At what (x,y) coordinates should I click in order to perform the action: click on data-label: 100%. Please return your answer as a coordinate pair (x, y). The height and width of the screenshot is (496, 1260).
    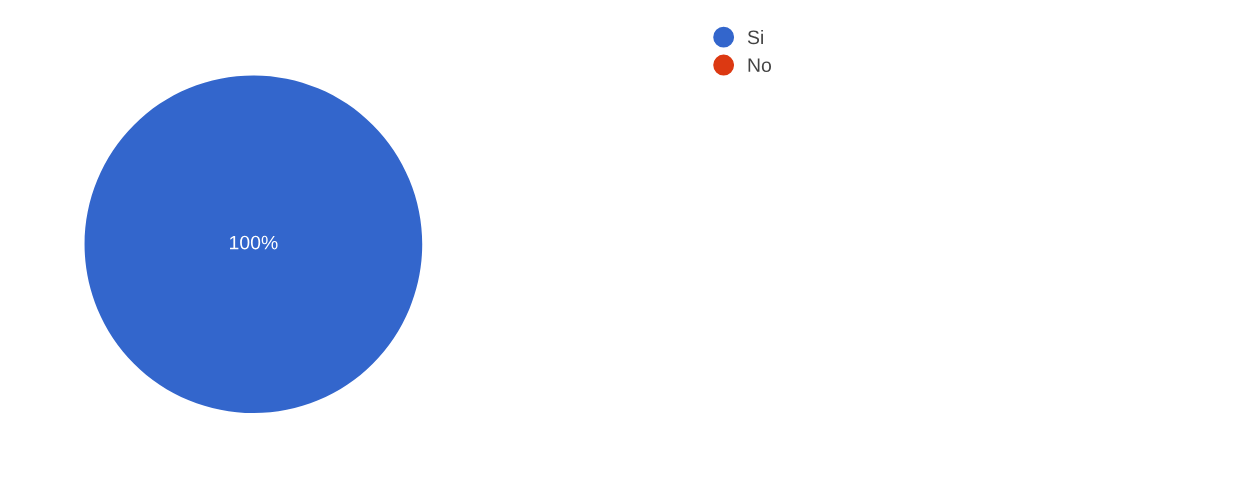
    Looking at the image, I should click on (254, 242).